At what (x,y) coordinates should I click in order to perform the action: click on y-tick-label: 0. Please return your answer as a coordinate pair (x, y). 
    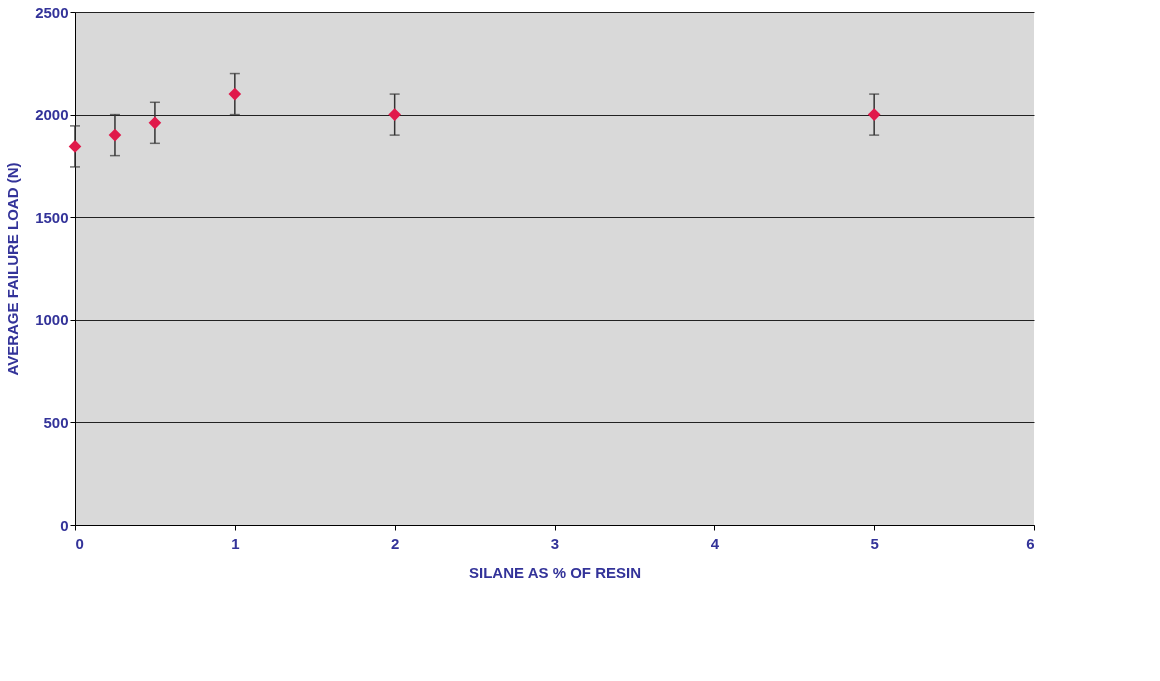
    Looking at the image, I should click on (64, 525).